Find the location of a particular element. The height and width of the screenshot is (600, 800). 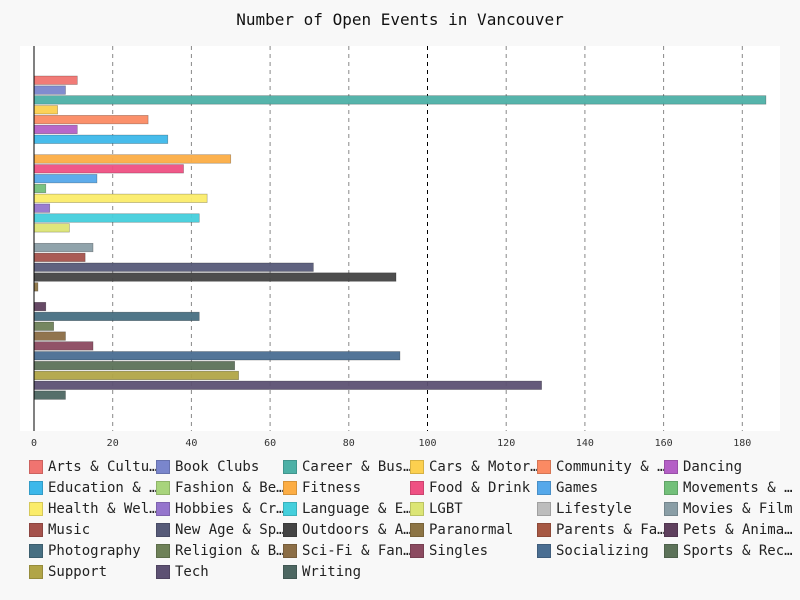

legend-item: Support is located at coordinates (68, 572).